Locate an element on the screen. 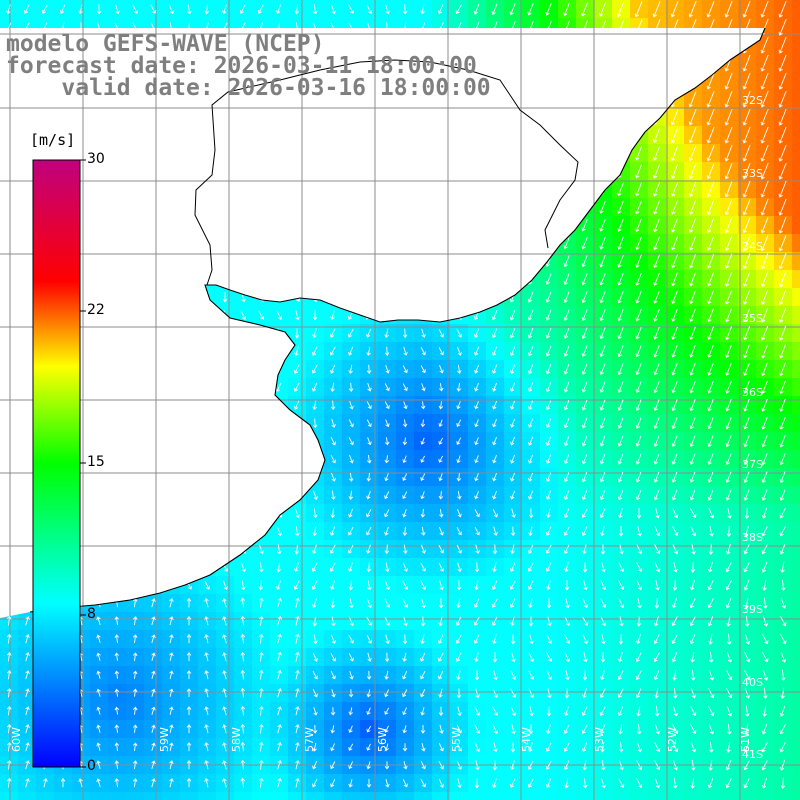 The image size is (800, 800). colorbar-tick-22: 22 is located at coordinates (96, 310).